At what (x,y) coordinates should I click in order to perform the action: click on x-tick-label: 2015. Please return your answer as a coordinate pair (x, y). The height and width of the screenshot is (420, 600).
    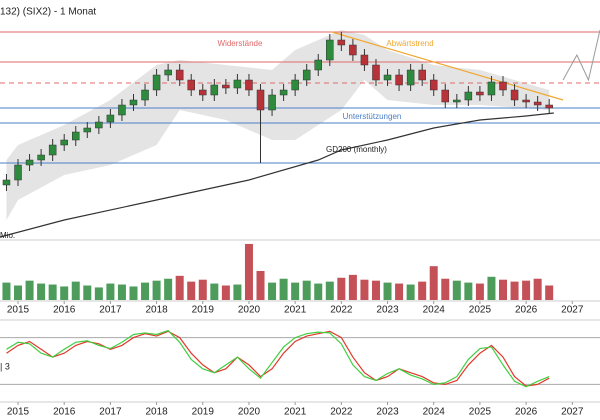
    Looking at the image, I should click on (18, 310).